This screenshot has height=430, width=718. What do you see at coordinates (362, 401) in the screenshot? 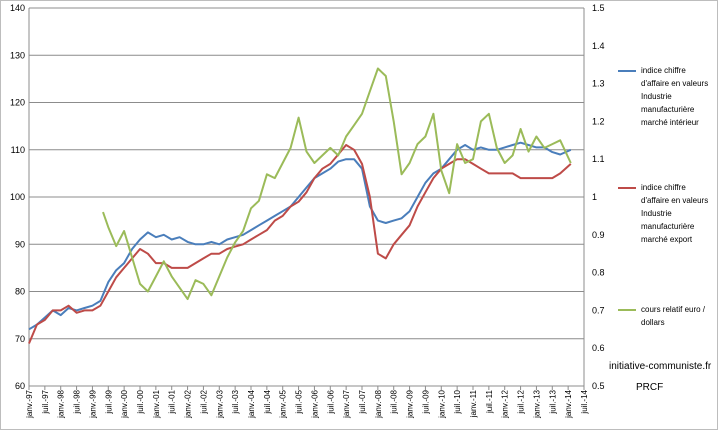
I see `x-tick-label: juil.-07` at bounding box center [362, 401].